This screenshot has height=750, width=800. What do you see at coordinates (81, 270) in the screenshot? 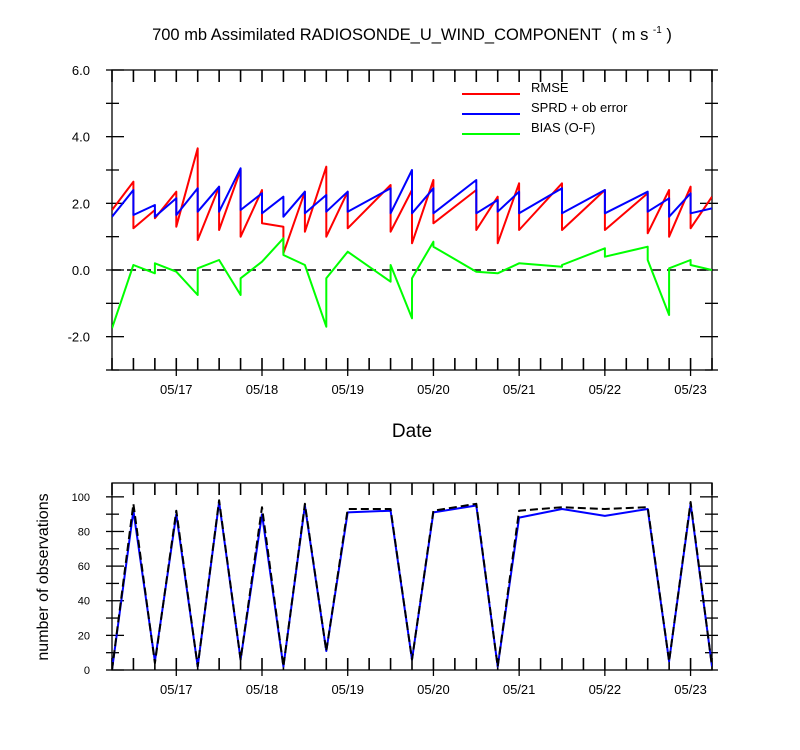
I see `y-tick-label: 0.0` at bounding box center [81, 270].